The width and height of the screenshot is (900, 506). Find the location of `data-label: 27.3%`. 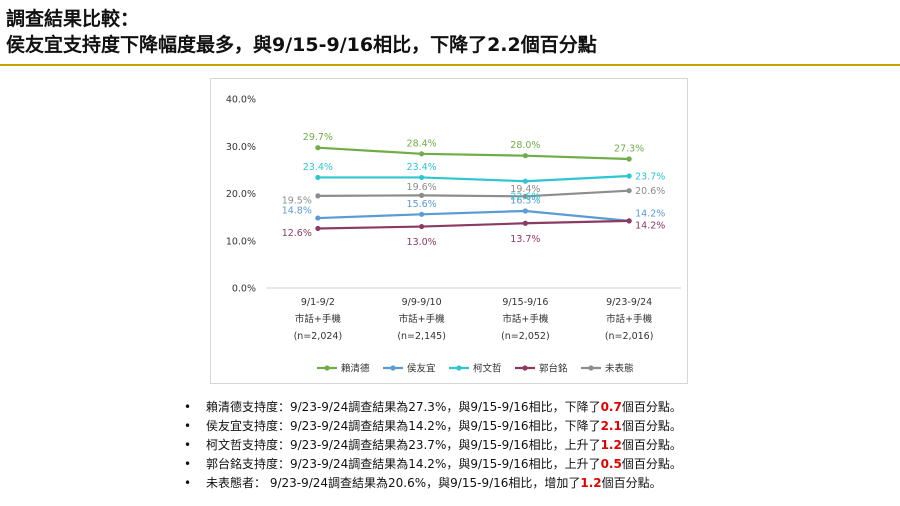

data-label: 27.3% is located at coordinates (629, 149).